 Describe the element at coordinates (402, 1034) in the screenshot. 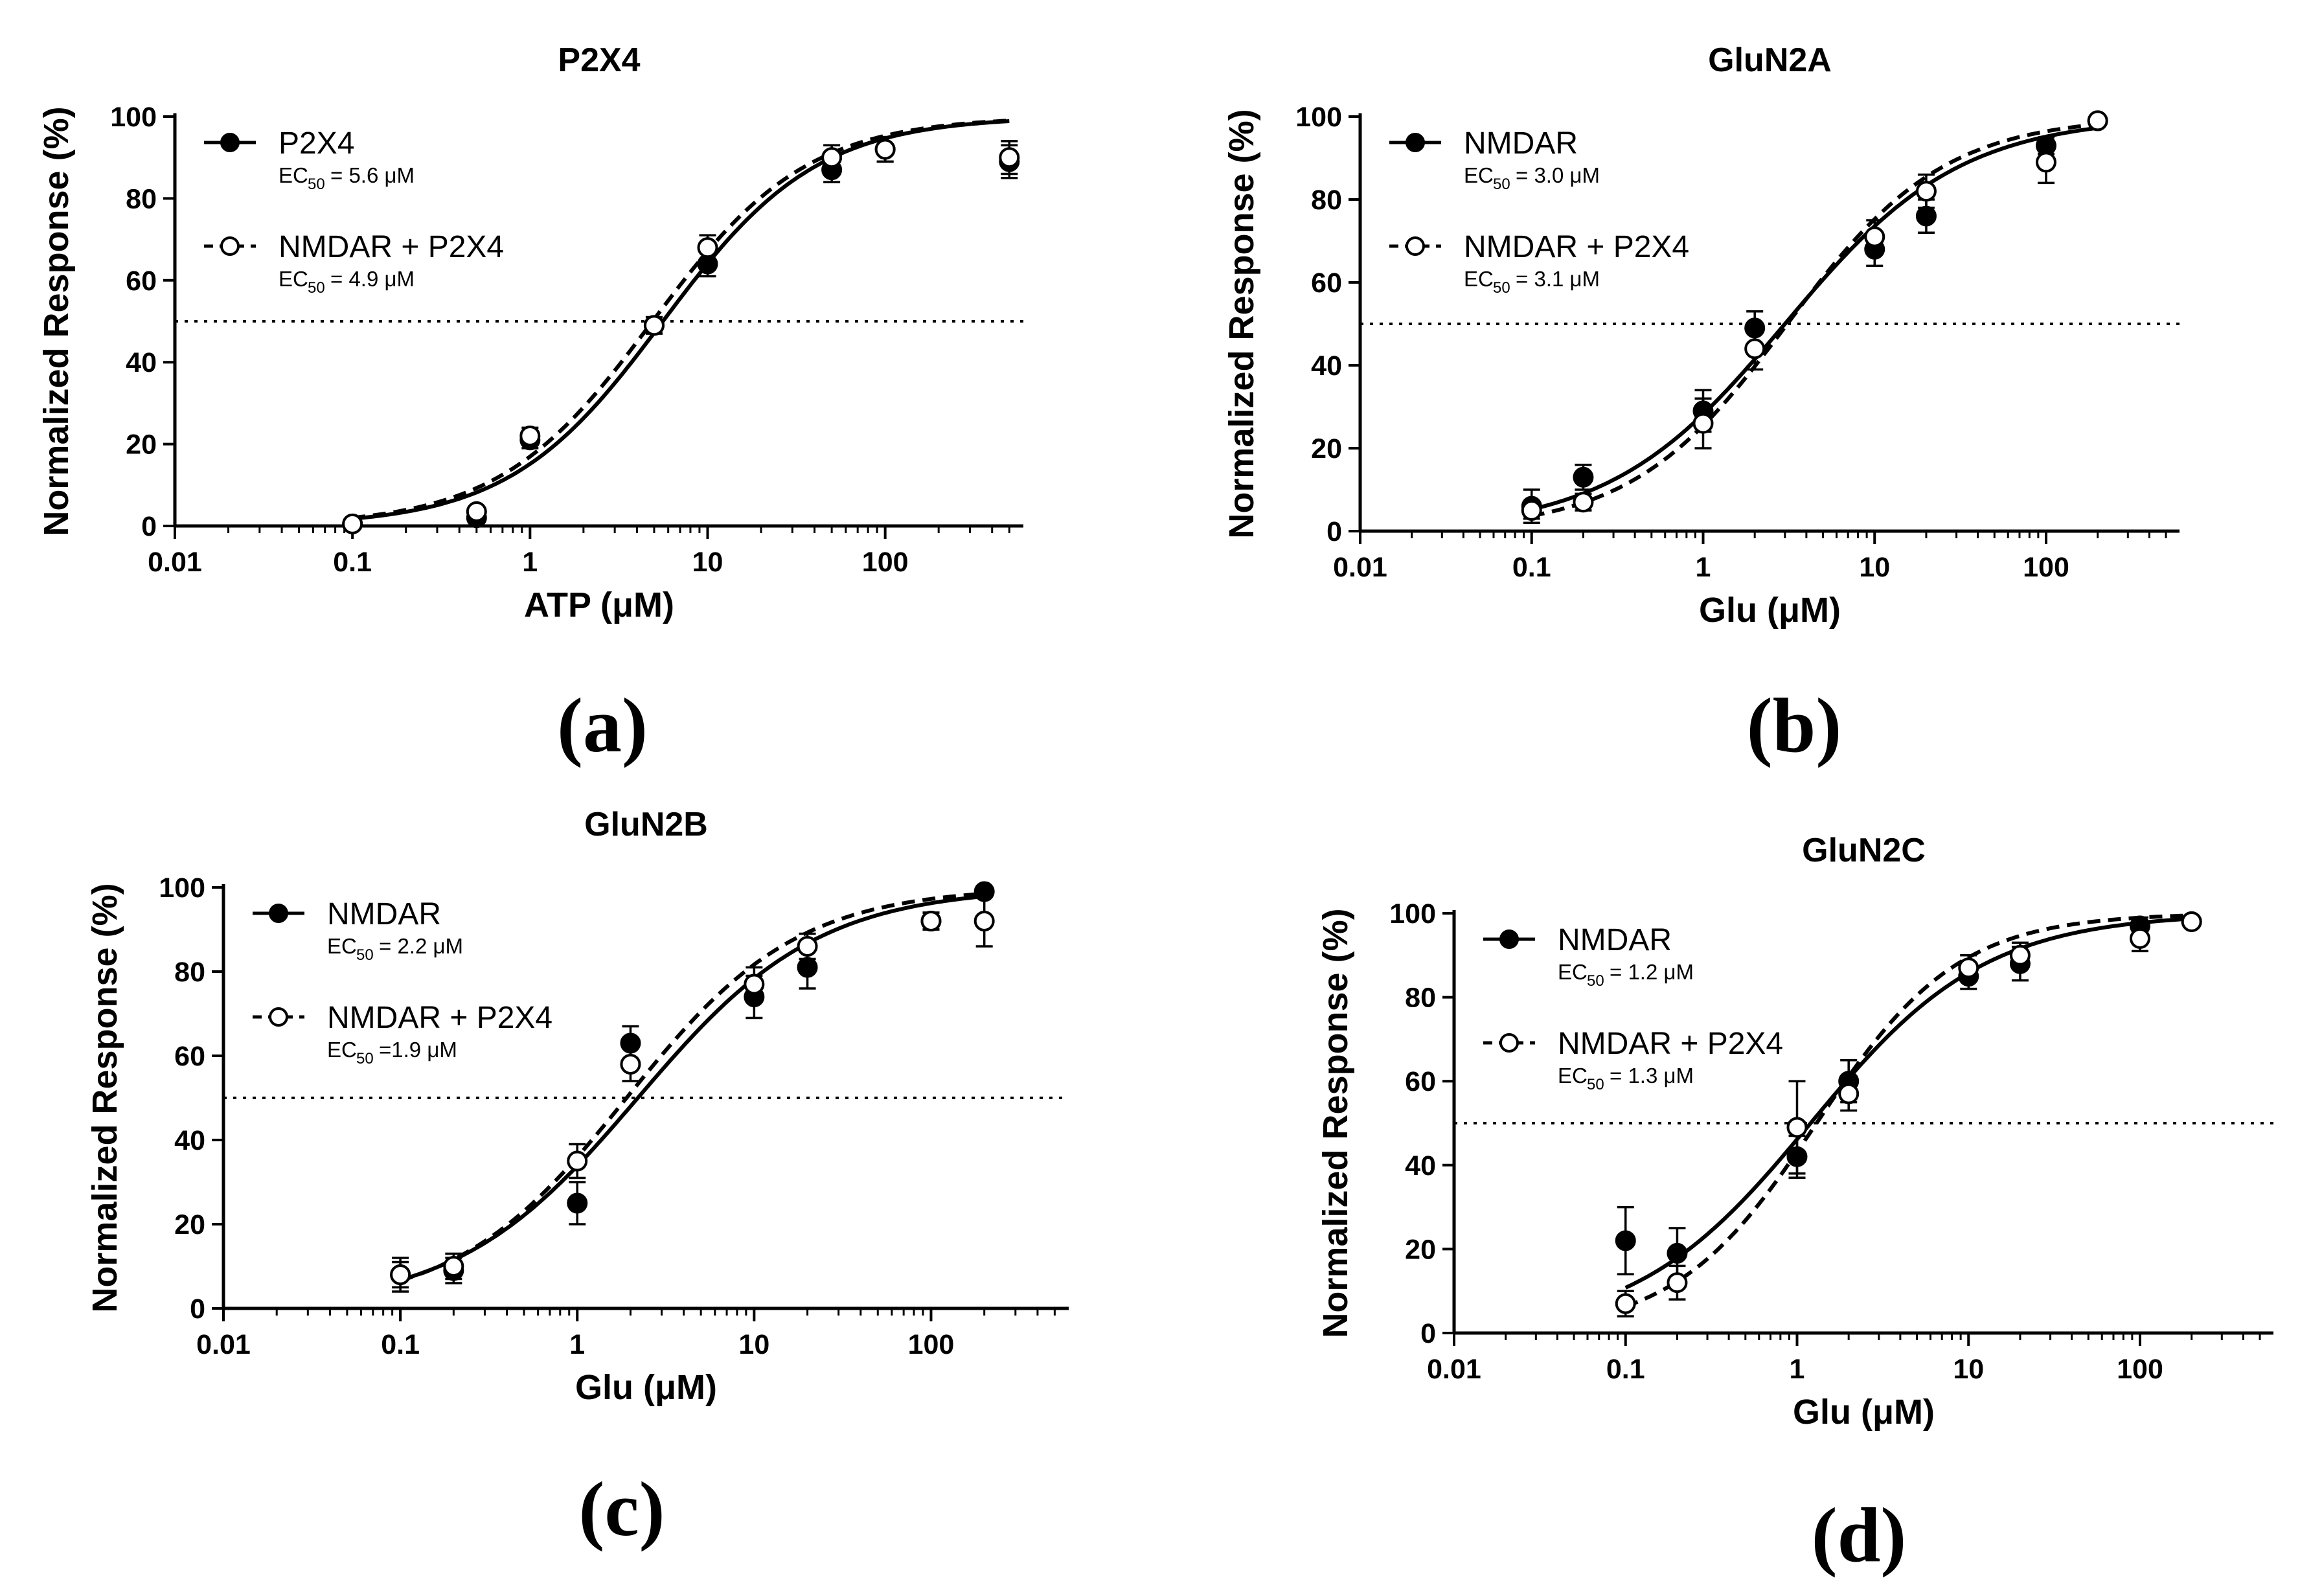

I see `legend-item: NMDAR + P2X4 EC 50 =1.9 μM` at that location.